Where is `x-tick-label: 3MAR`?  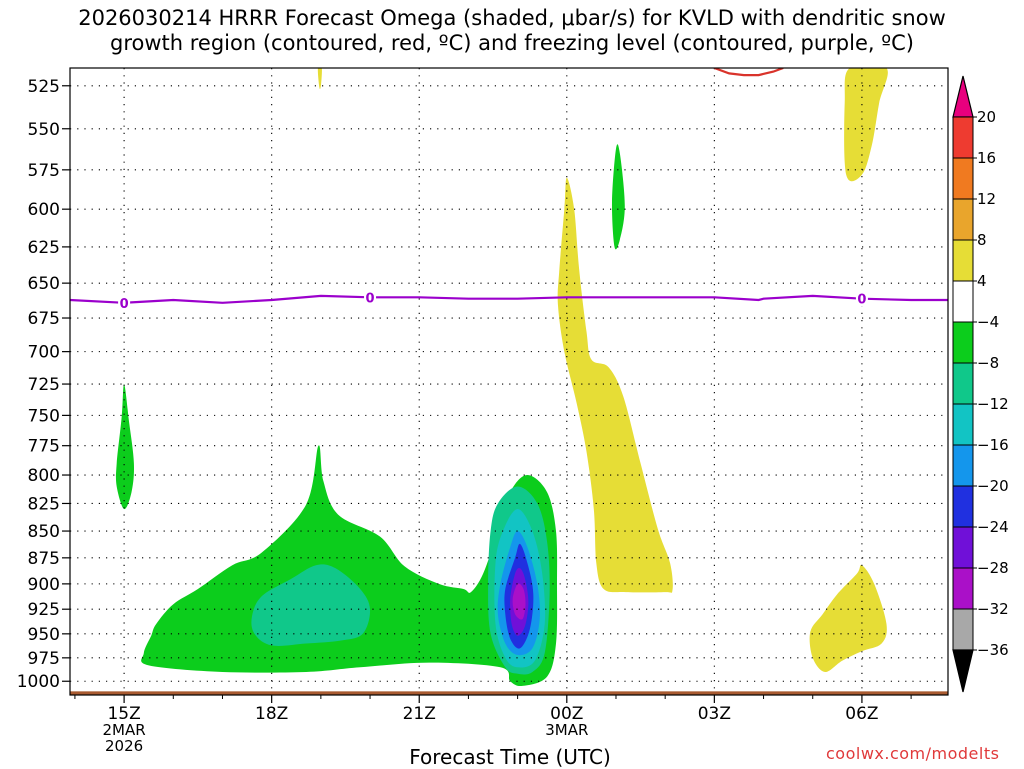 x-tick-label: 3MAR is located at coordinates (566, 730).